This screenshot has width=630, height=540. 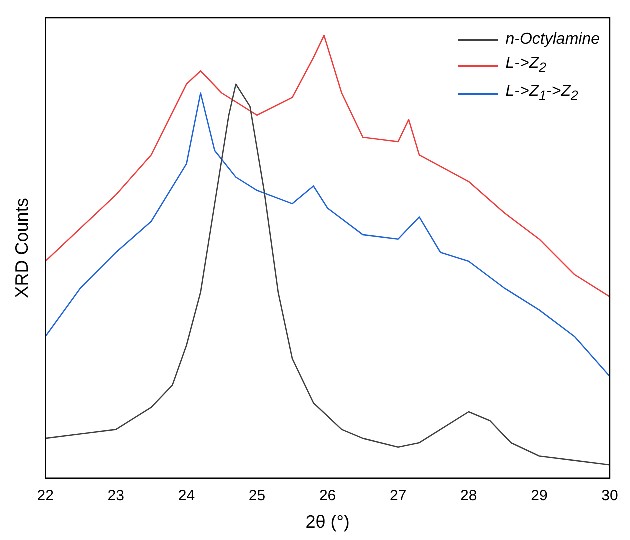 I want to click on legend-label: L->Z$_{2}$, so click(x=526, y=66).